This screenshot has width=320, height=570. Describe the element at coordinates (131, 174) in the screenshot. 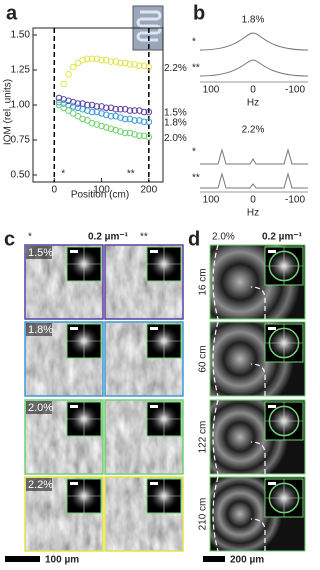

I see `annotation: **` at that location.